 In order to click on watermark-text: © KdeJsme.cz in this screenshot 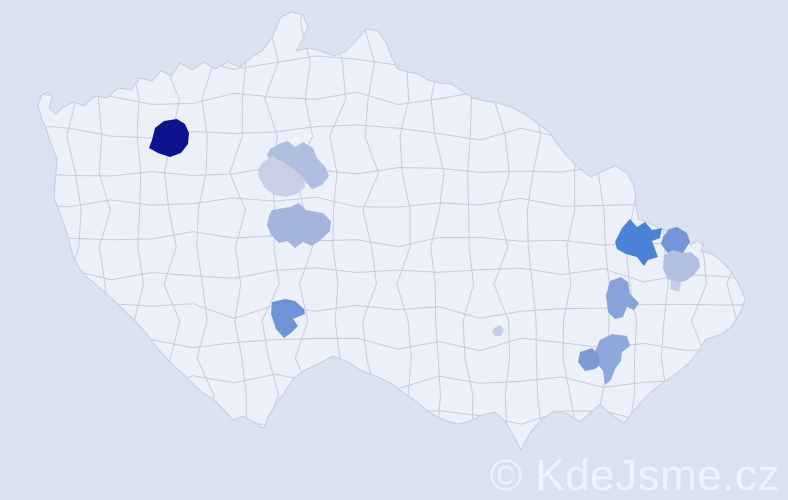, I will do `click(635, 475)`.